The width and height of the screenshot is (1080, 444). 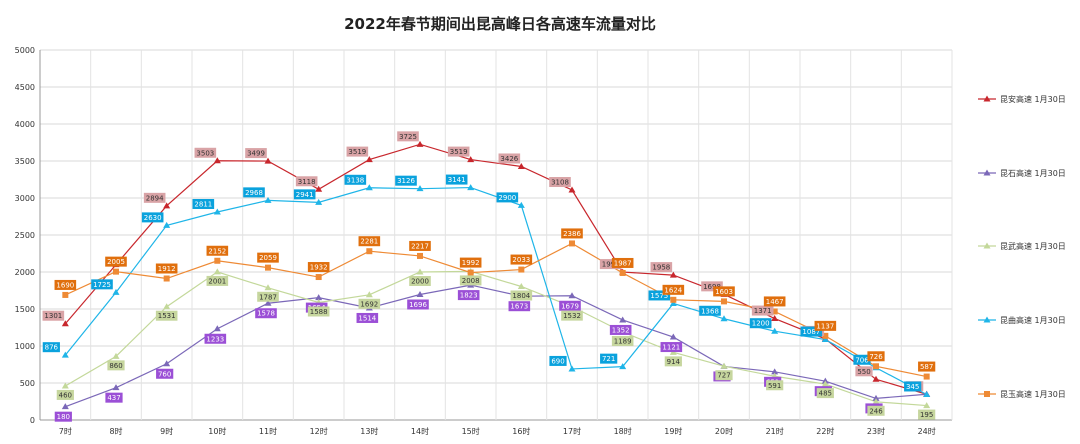 I want to click on data-label: 2386, so click(x=572, y=234).